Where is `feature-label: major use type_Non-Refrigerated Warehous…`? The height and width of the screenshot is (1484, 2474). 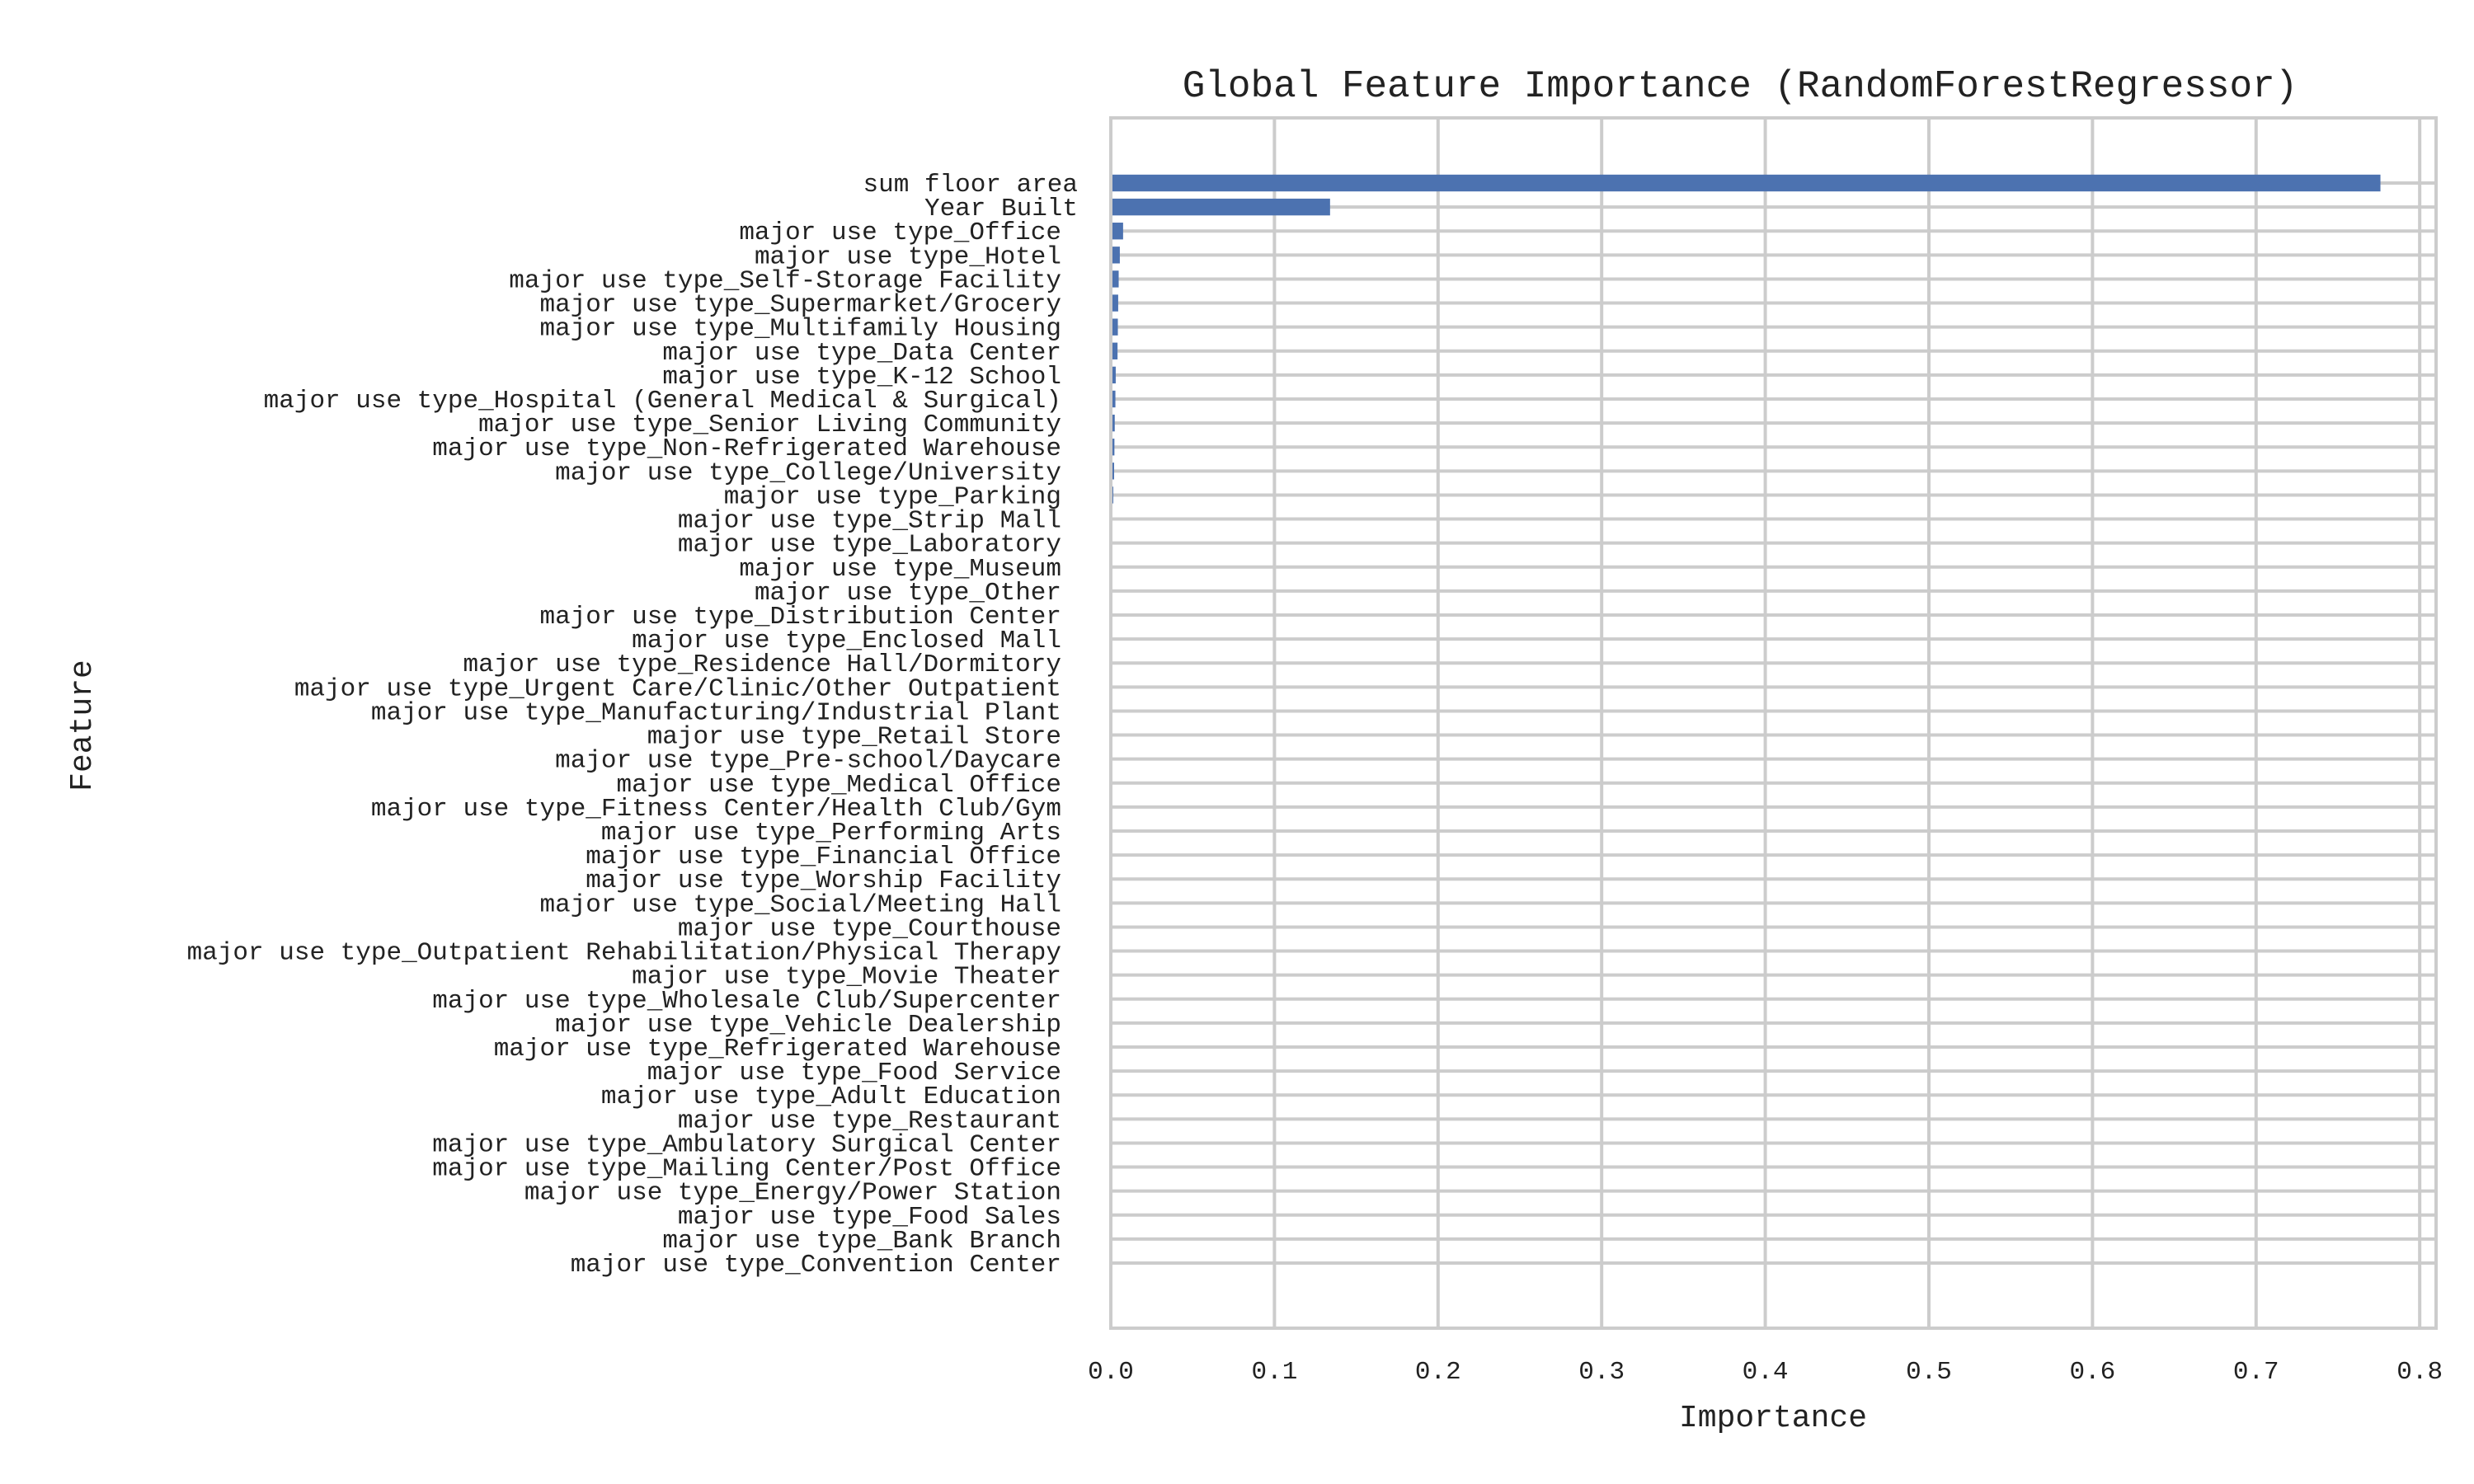 feature-label: major use type_Non-Refrigerated Warehous… is located at coordinates (746, 449).